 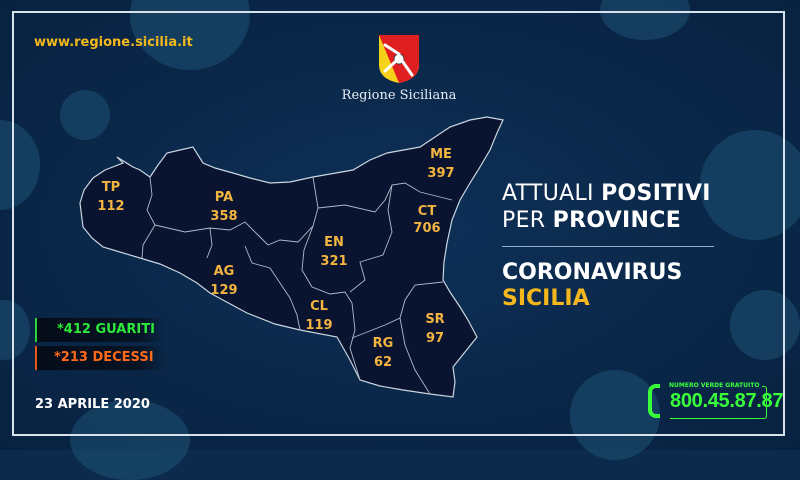 I want to click on deaths-stat: *213 DECESSI, so click(x=100, y=358).